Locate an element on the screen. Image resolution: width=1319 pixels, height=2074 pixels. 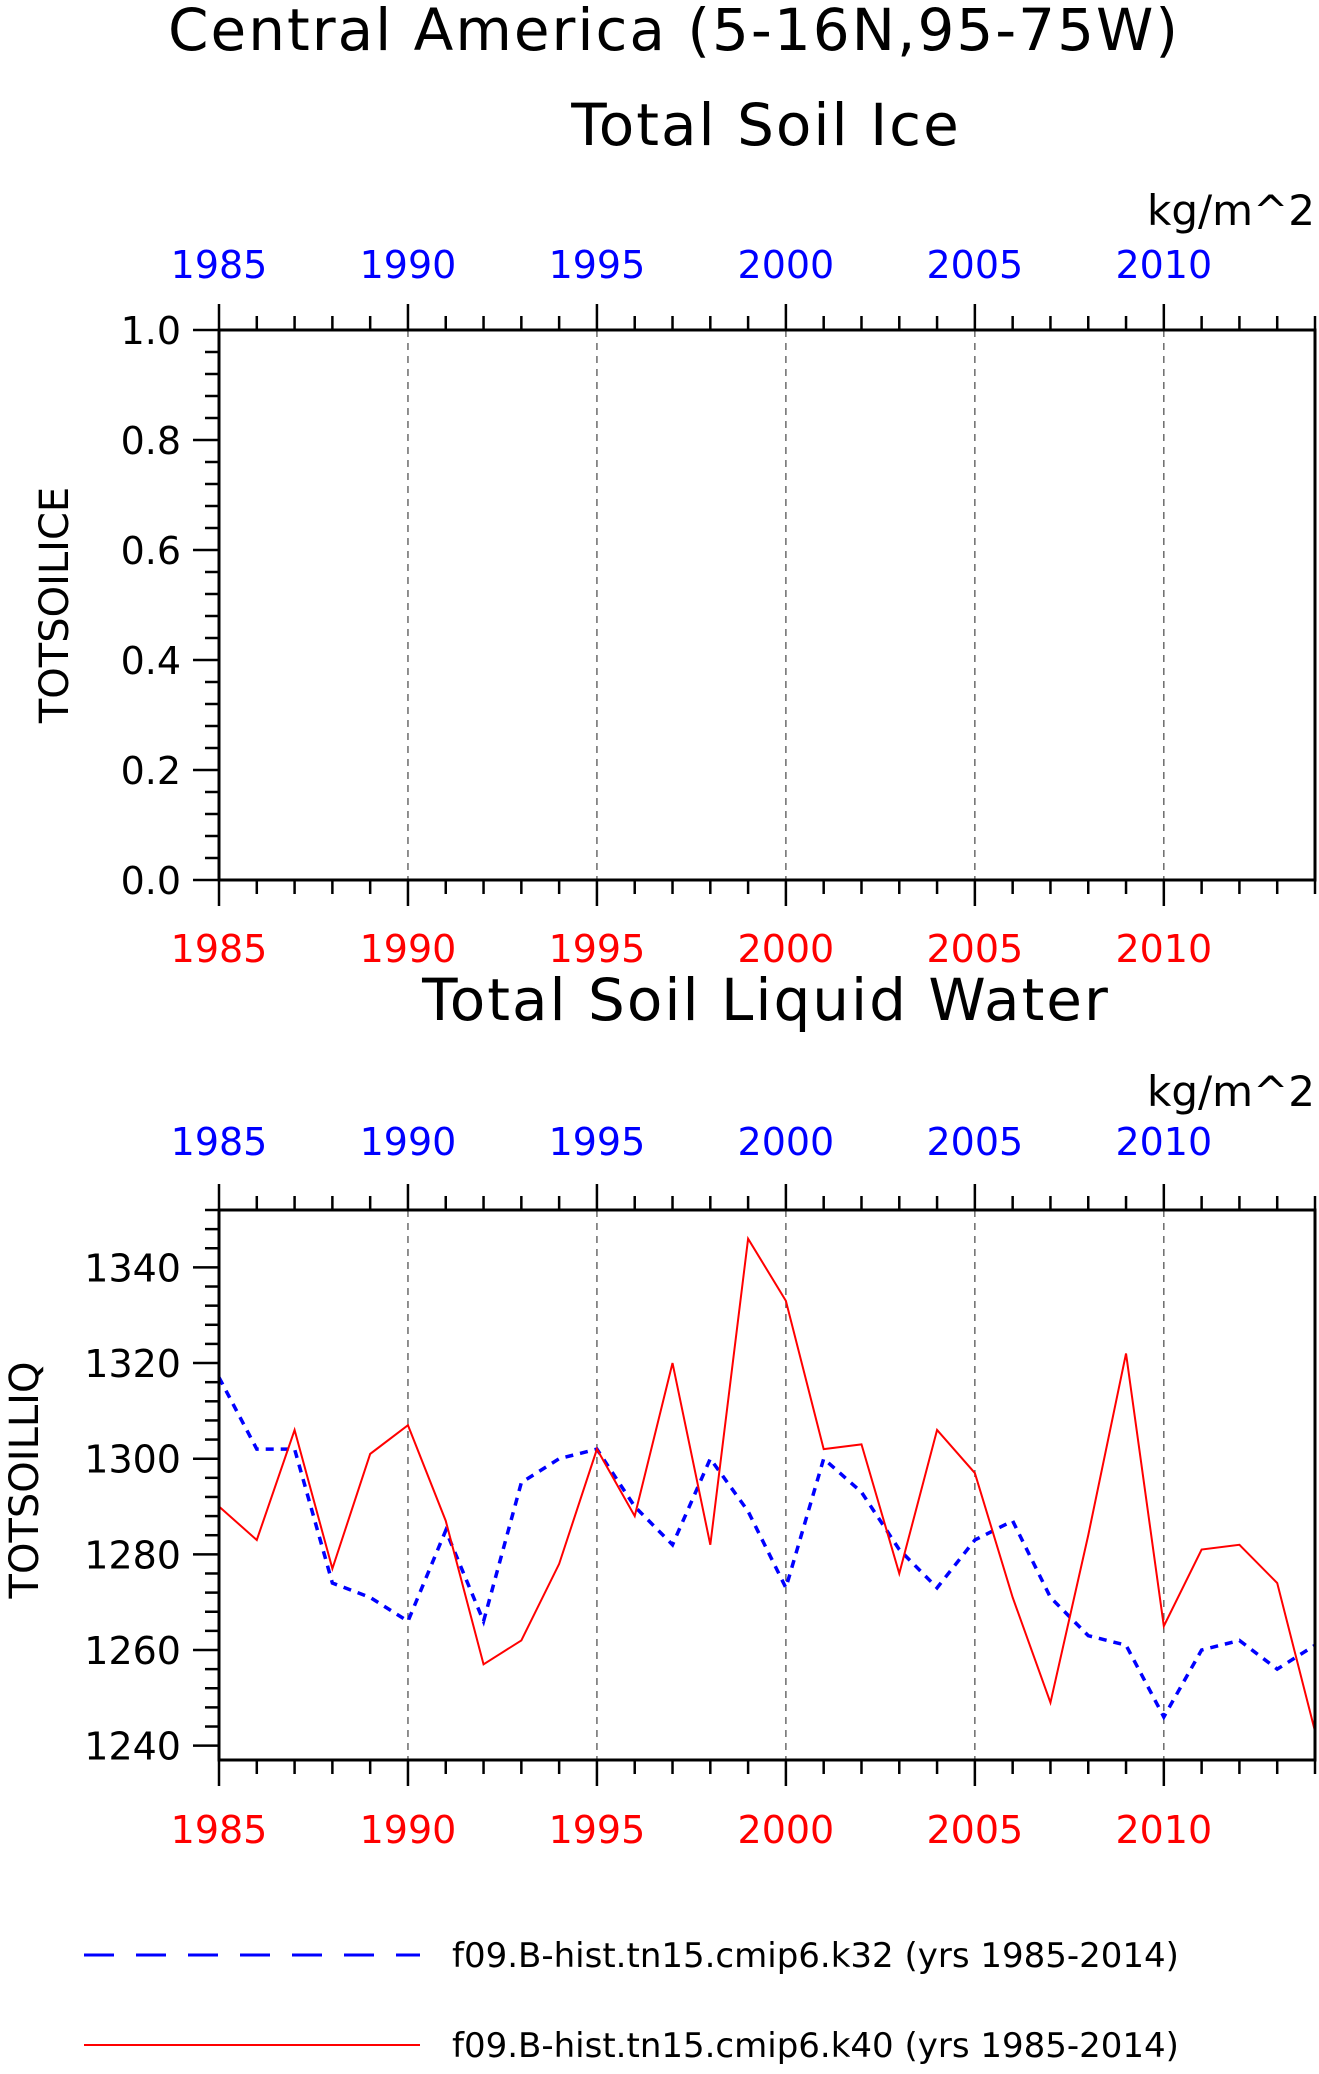
y-tick-label: 1.0 is located at coordinates (151, 331).